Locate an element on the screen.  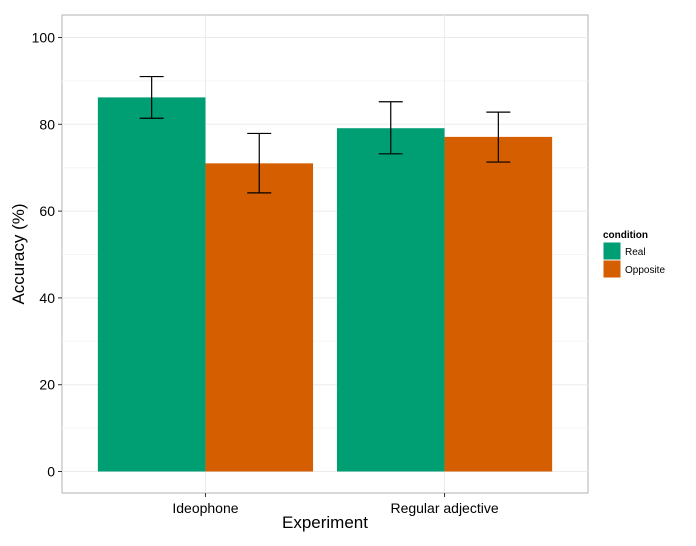
x-tick-label: Regular adjective is located at coordinates (444, 508).